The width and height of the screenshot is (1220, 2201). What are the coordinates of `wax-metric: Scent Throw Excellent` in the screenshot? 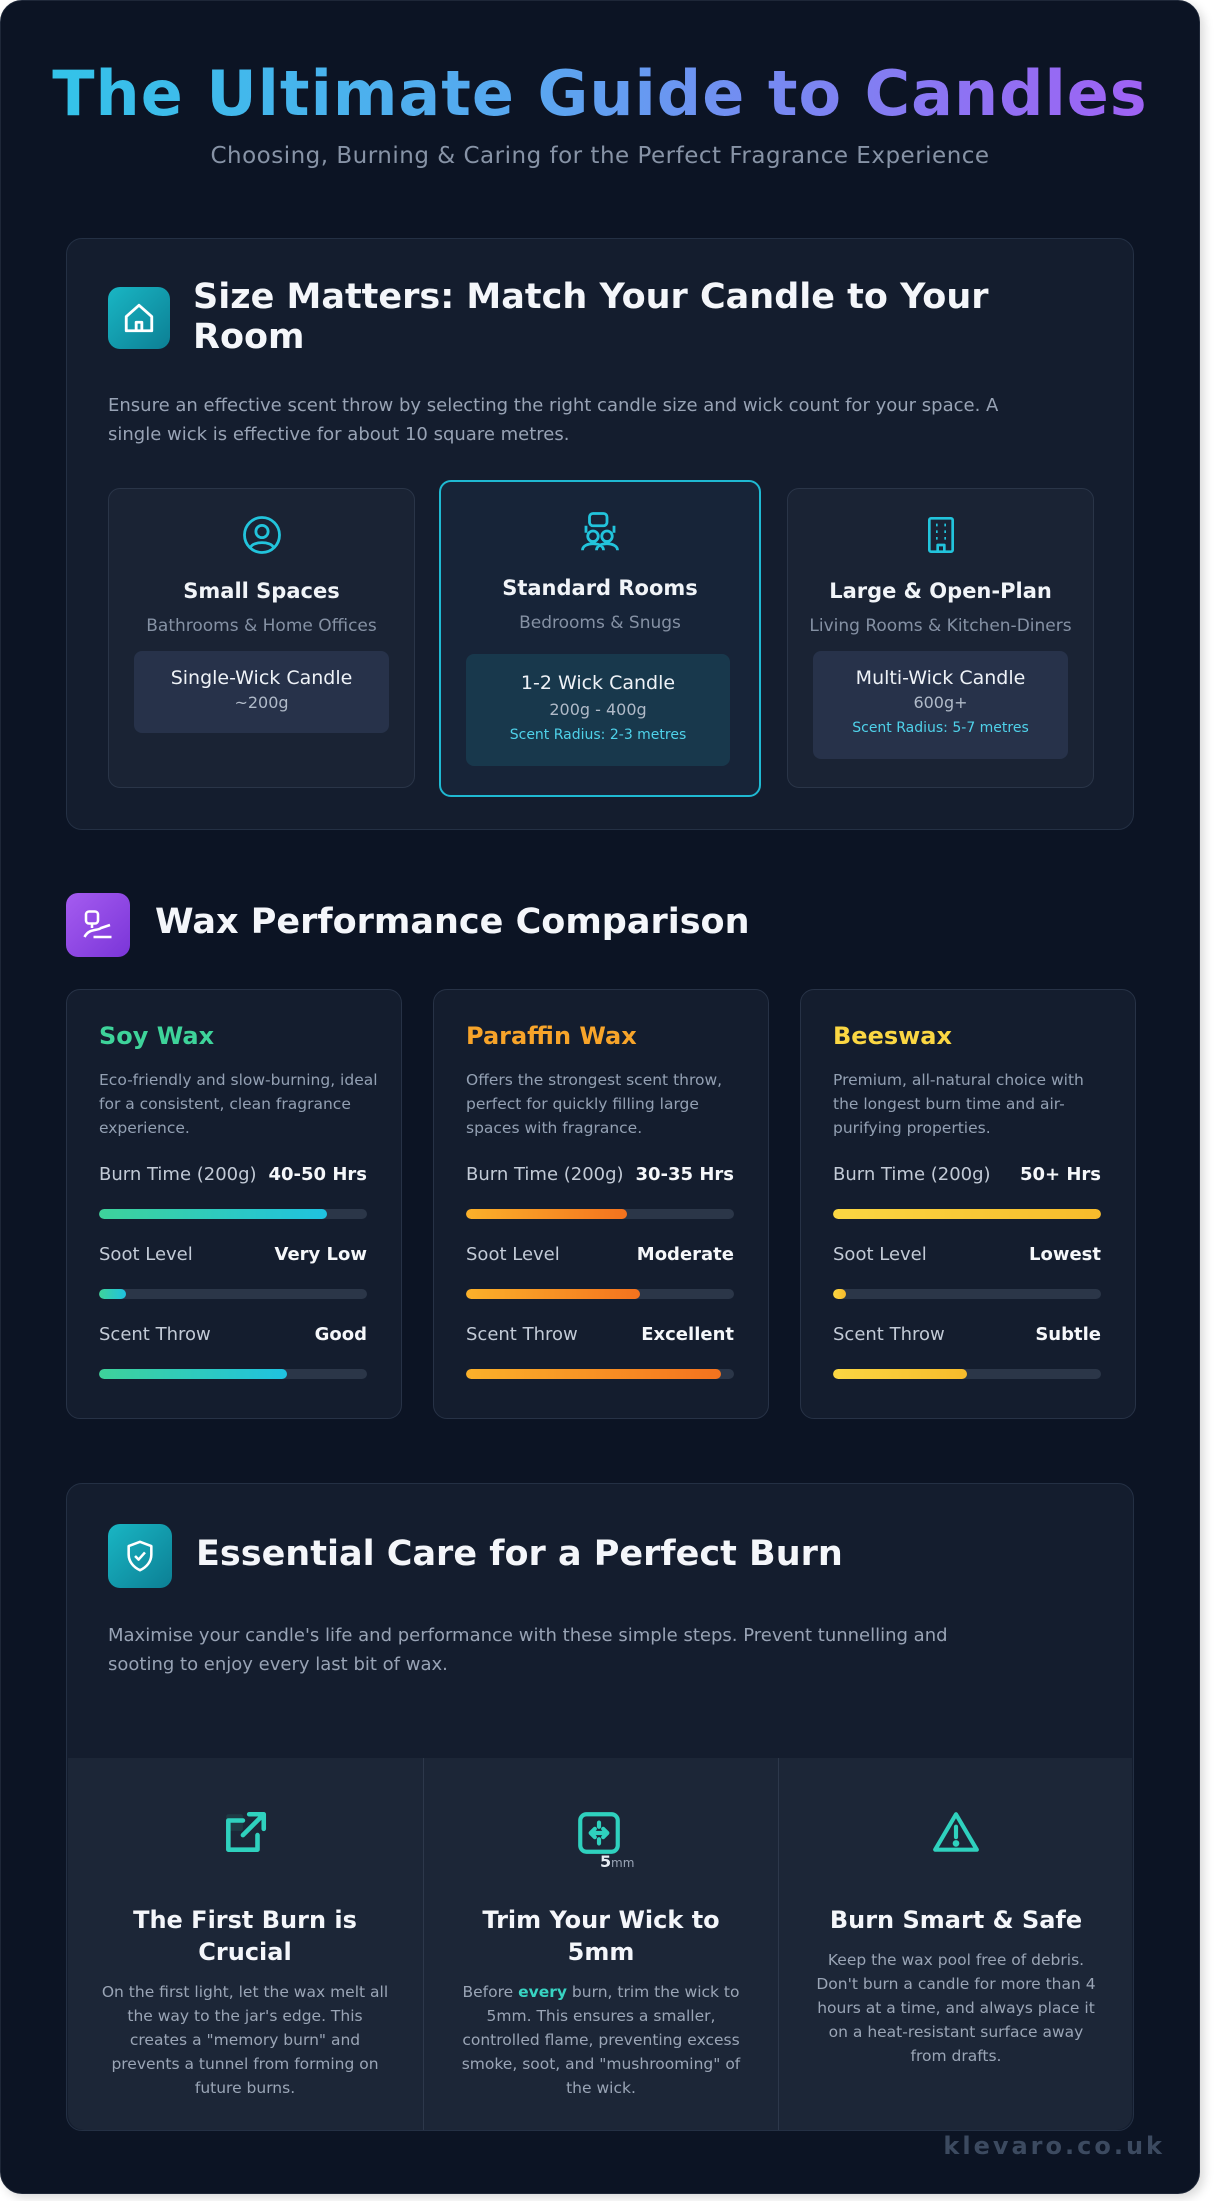 It's located at (600, 1351).